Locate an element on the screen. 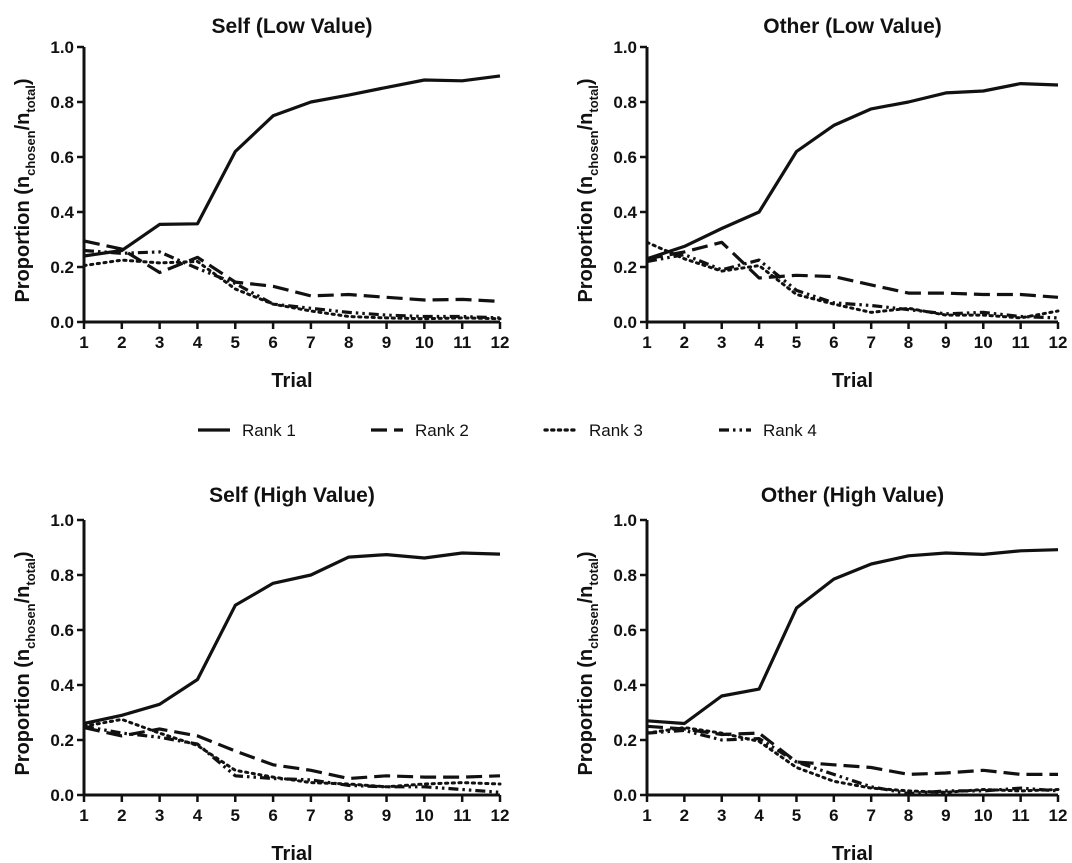  chart-title: Self (Low Value) is located at coordinates (291, 26).